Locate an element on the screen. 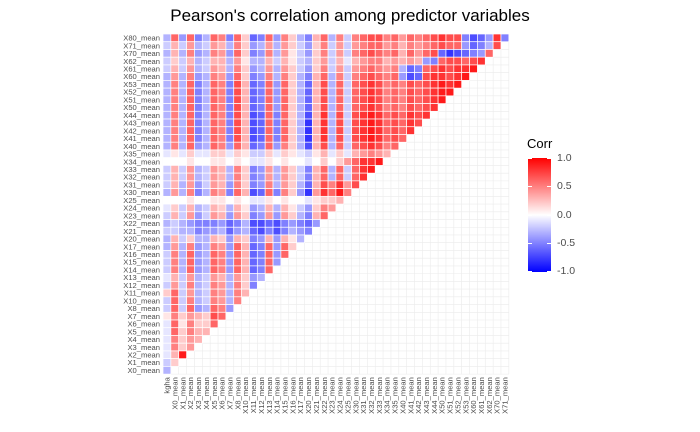  row-label: X13_mean is located at coordinates (141, 277).